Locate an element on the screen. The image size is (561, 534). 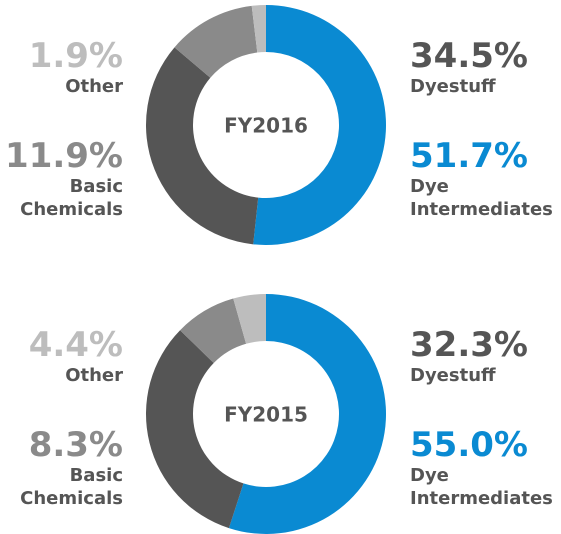
percent-label: 1.9% is located at coordinates (75, 56).